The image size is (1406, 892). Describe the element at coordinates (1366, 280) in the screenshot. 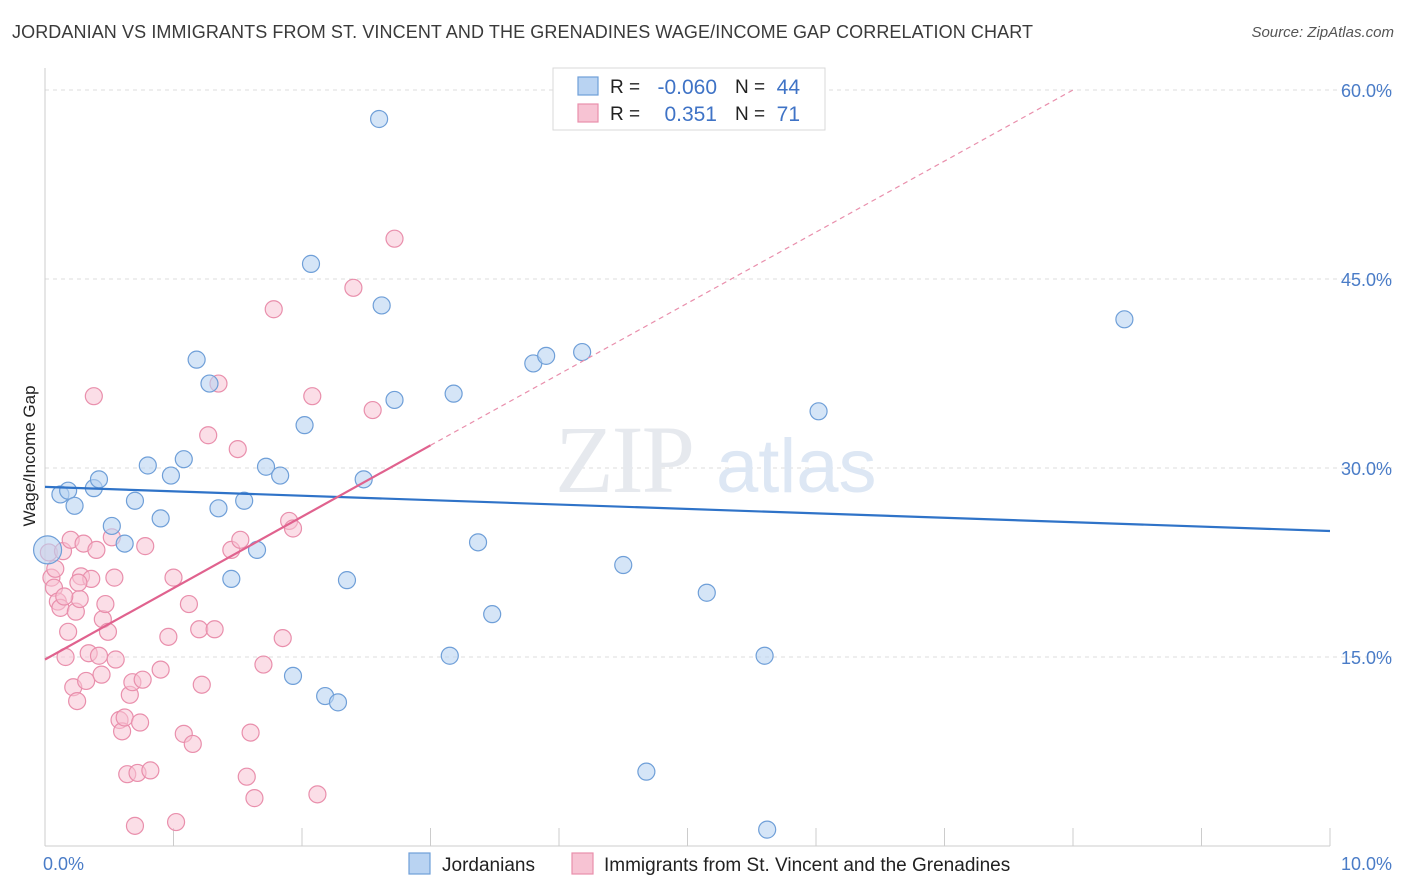

I see `y-tick-label-2: 45.0%` at that location.